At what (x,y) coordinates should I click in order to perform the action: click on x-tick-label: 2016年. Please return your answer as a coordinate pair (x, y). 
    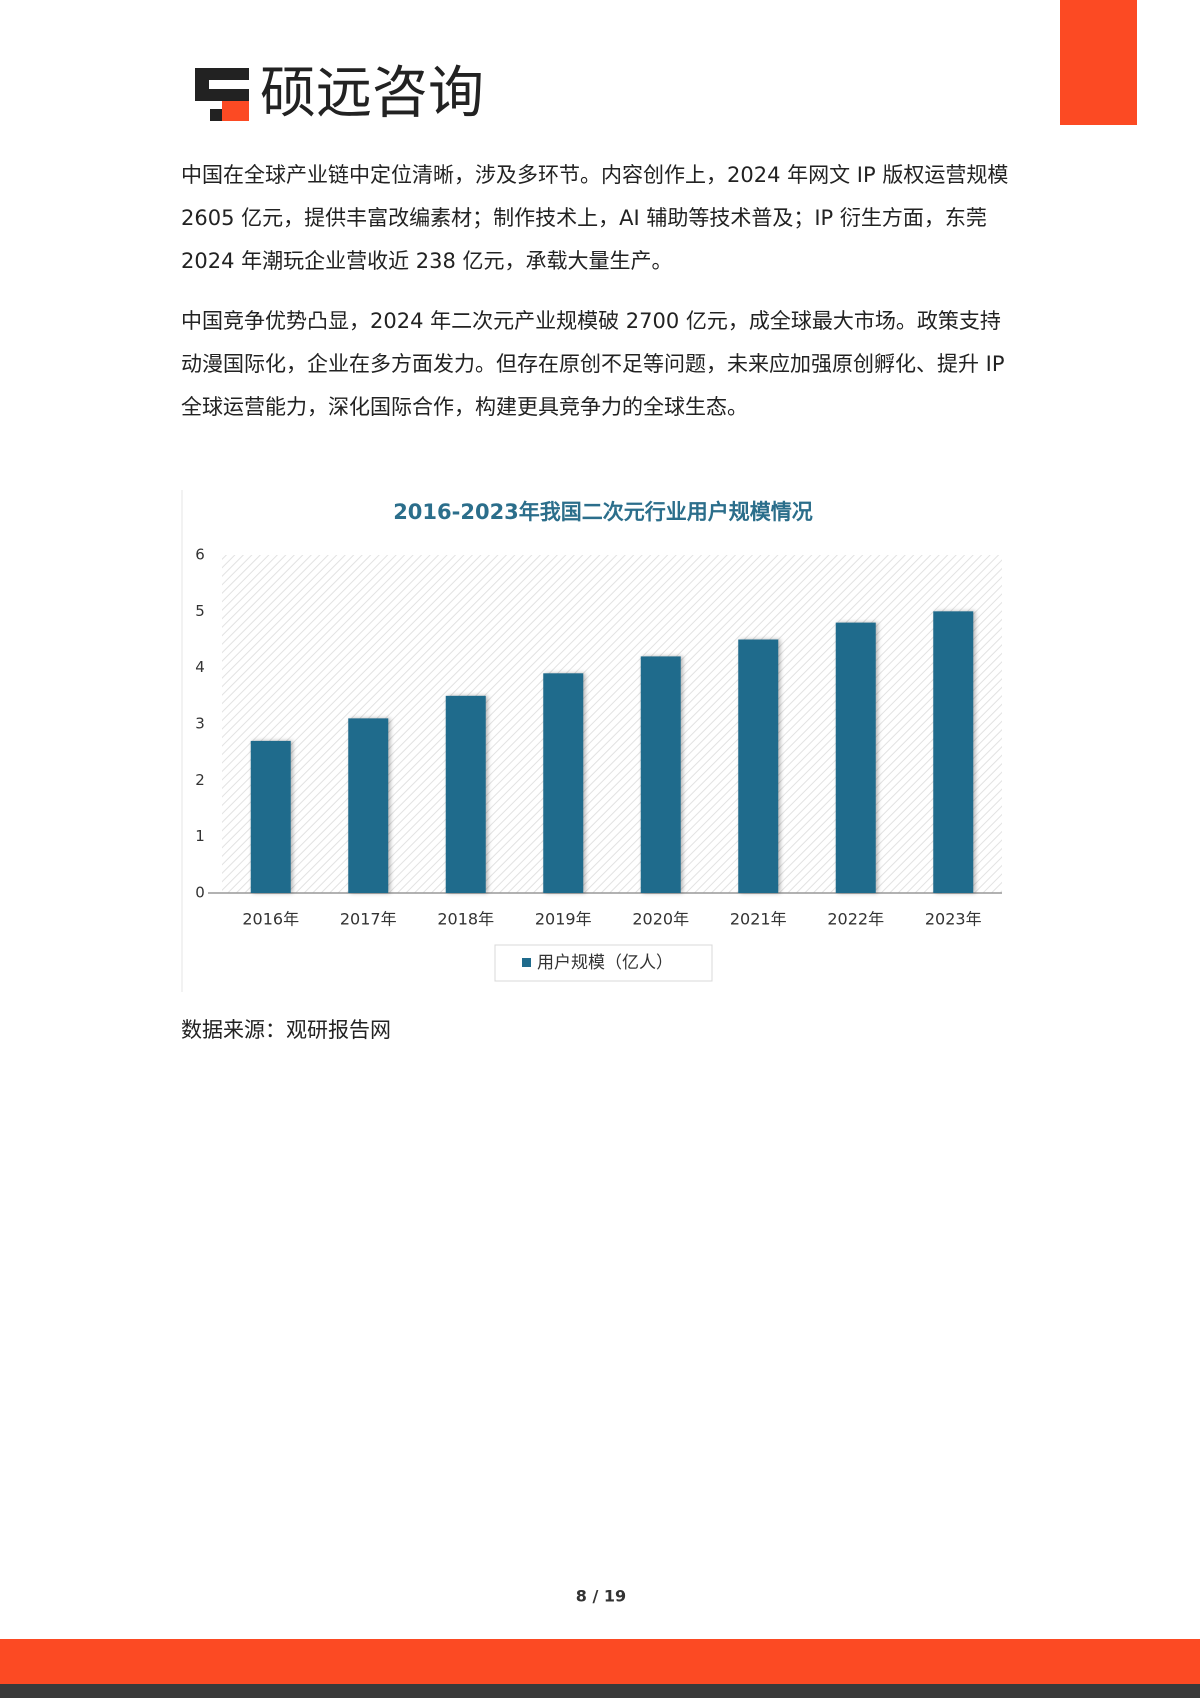
    Looking at the image, I should click on (270, 919).